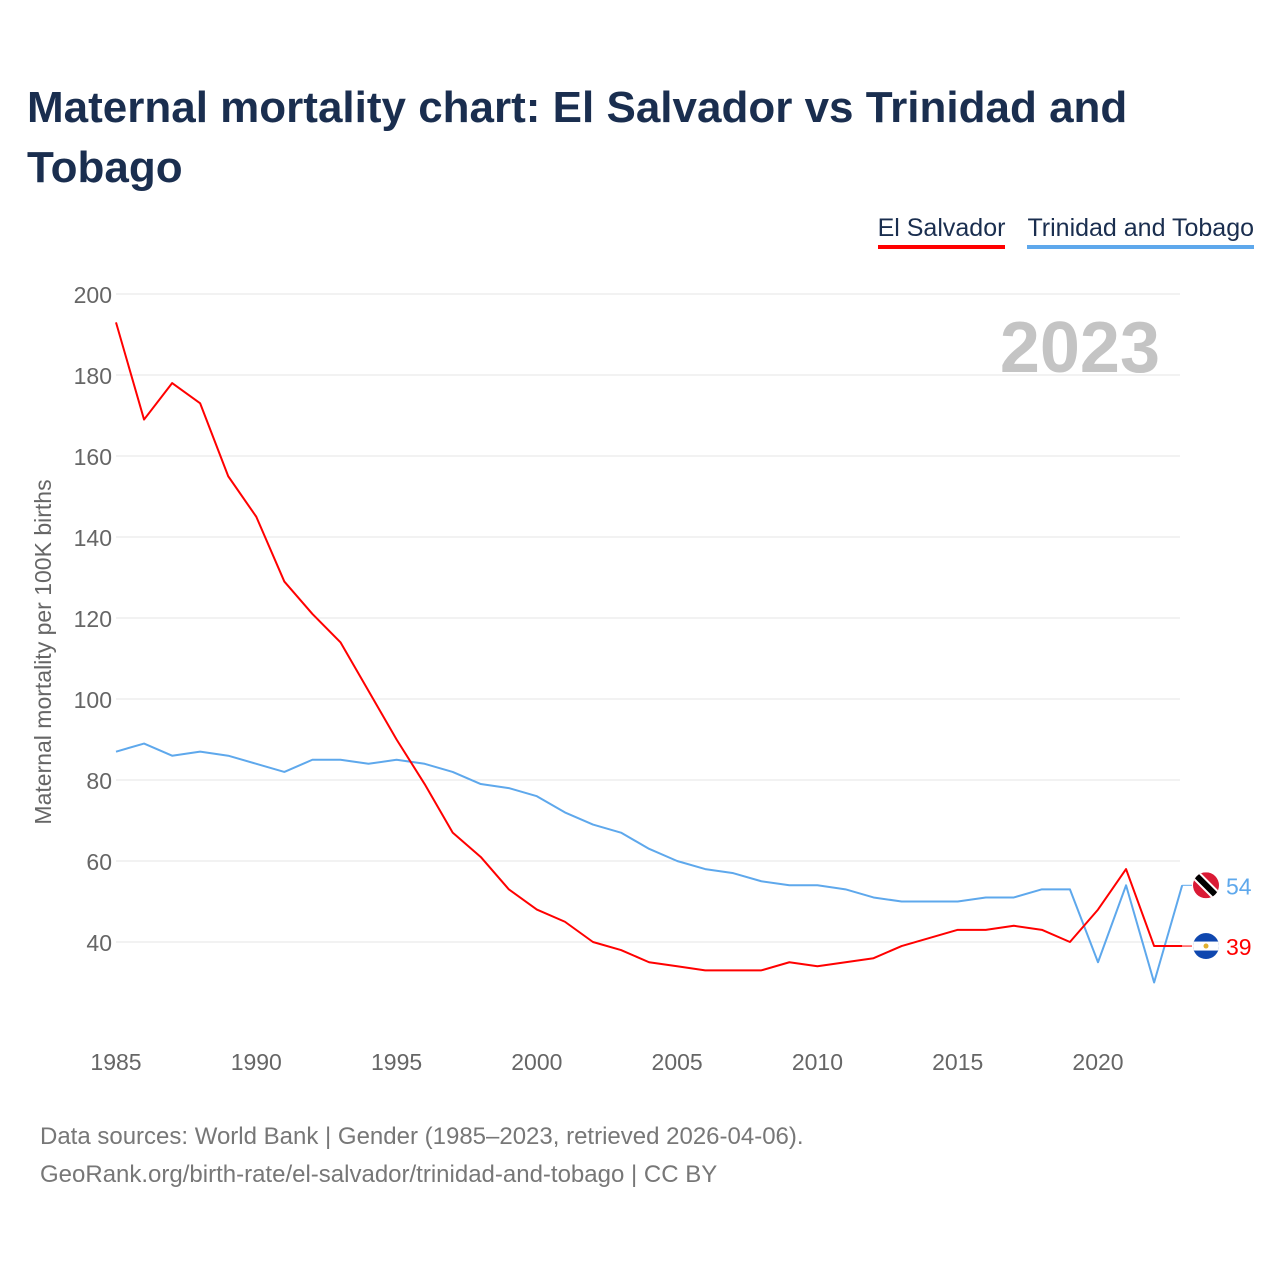 This screenshot has width=1280, height=1280. I want to click on trinidad-and-tobago-flag-icon, so click(1206, 885).